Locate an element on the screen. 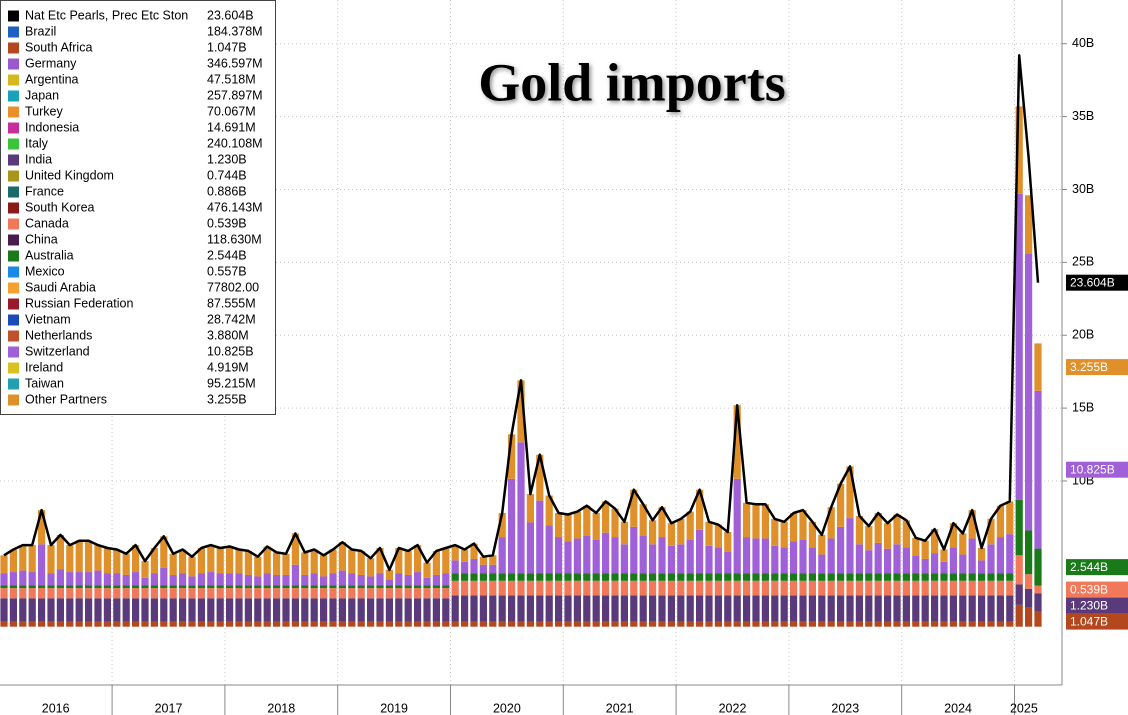  legend-name: Canada is located at coordinates (47, 223).